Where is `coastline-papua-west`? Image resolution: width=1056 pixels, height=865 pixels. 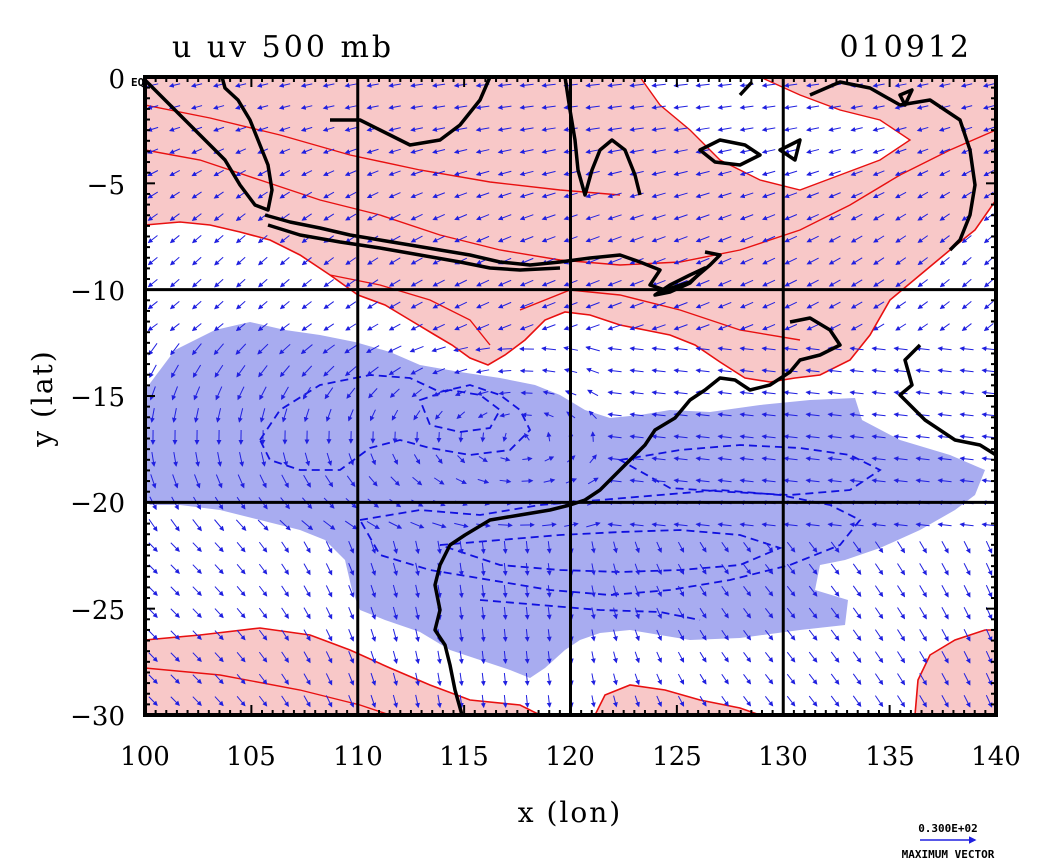
coastline-papua-west is located at coordinates (790, 150).